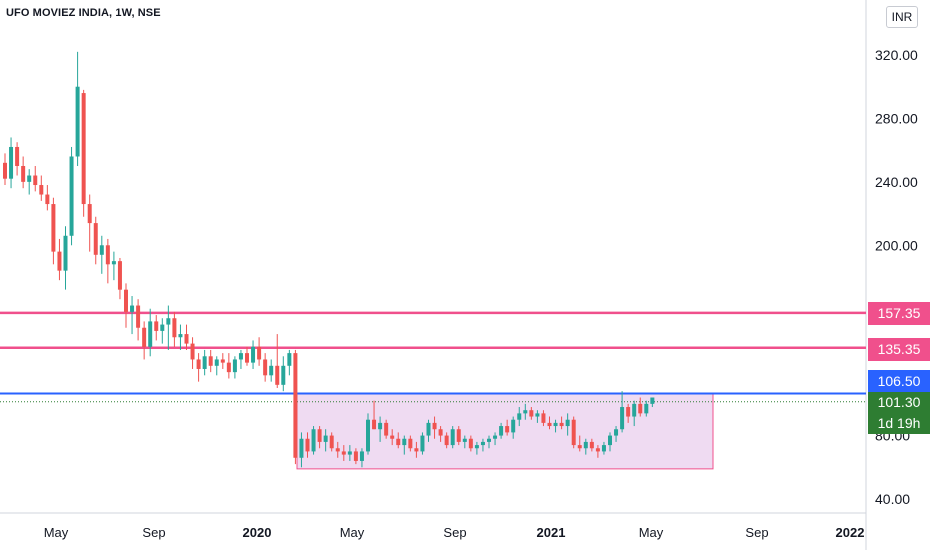  Describe the element at coordinates (899, 313) in the screenshot. I see `price-tag-157: 157.35` at that location.